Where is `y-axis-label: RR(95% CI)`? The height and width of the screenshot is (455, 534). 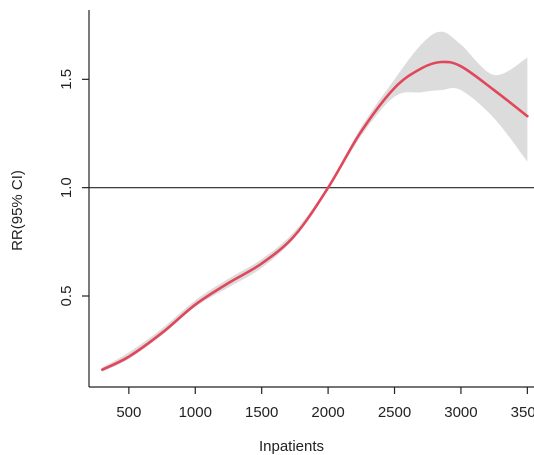
y-axis-label: RR(95% CI) is located at coordinates (17, 210).